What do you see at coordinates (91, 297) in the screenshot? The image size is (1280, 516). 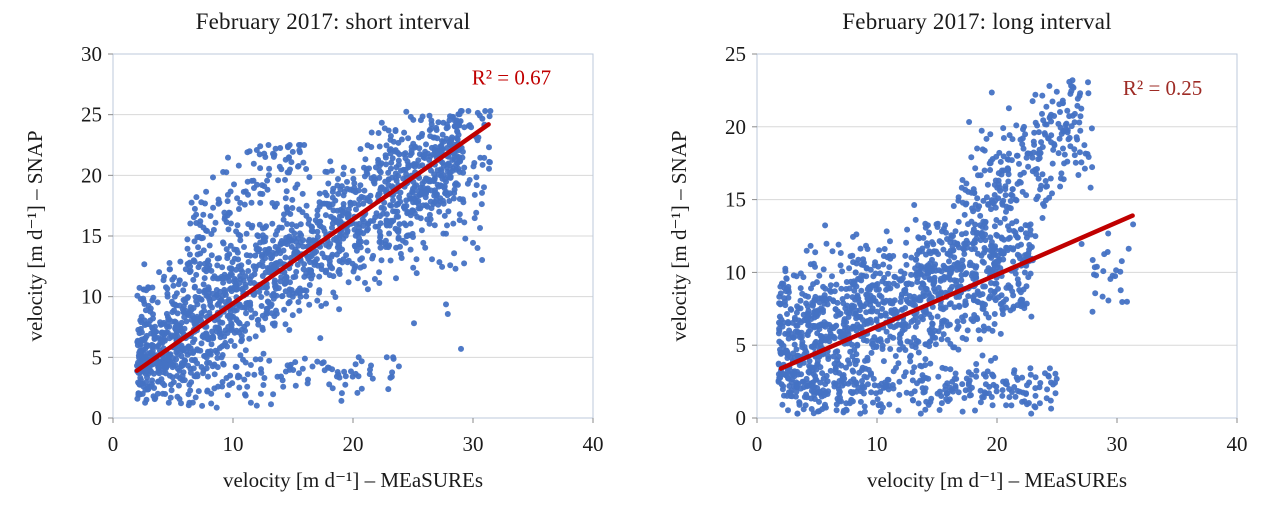 I see `y-tick-label: 10` at bounding box center [91, 297].